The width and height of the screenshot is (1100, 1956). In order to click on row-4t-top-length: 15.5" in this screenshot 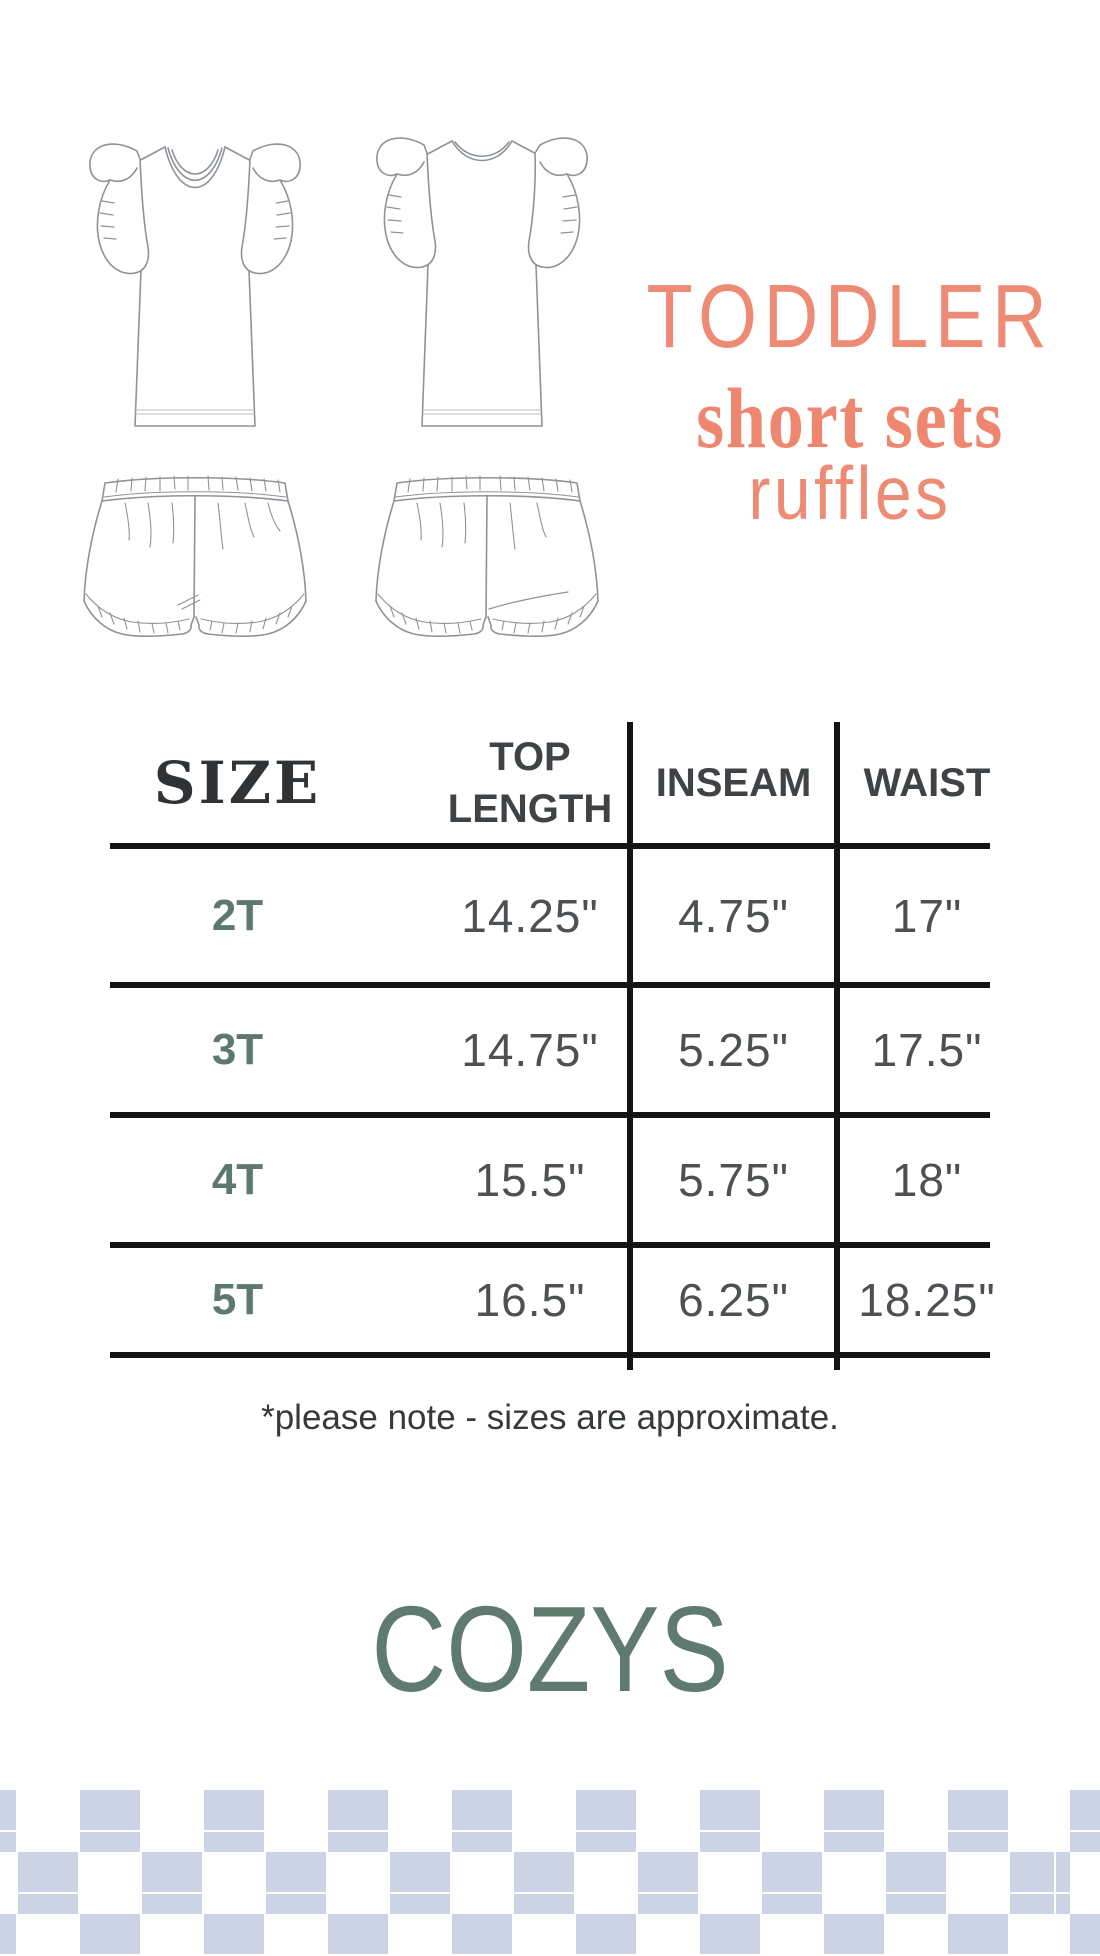, I will do `click(530, 1180)`.